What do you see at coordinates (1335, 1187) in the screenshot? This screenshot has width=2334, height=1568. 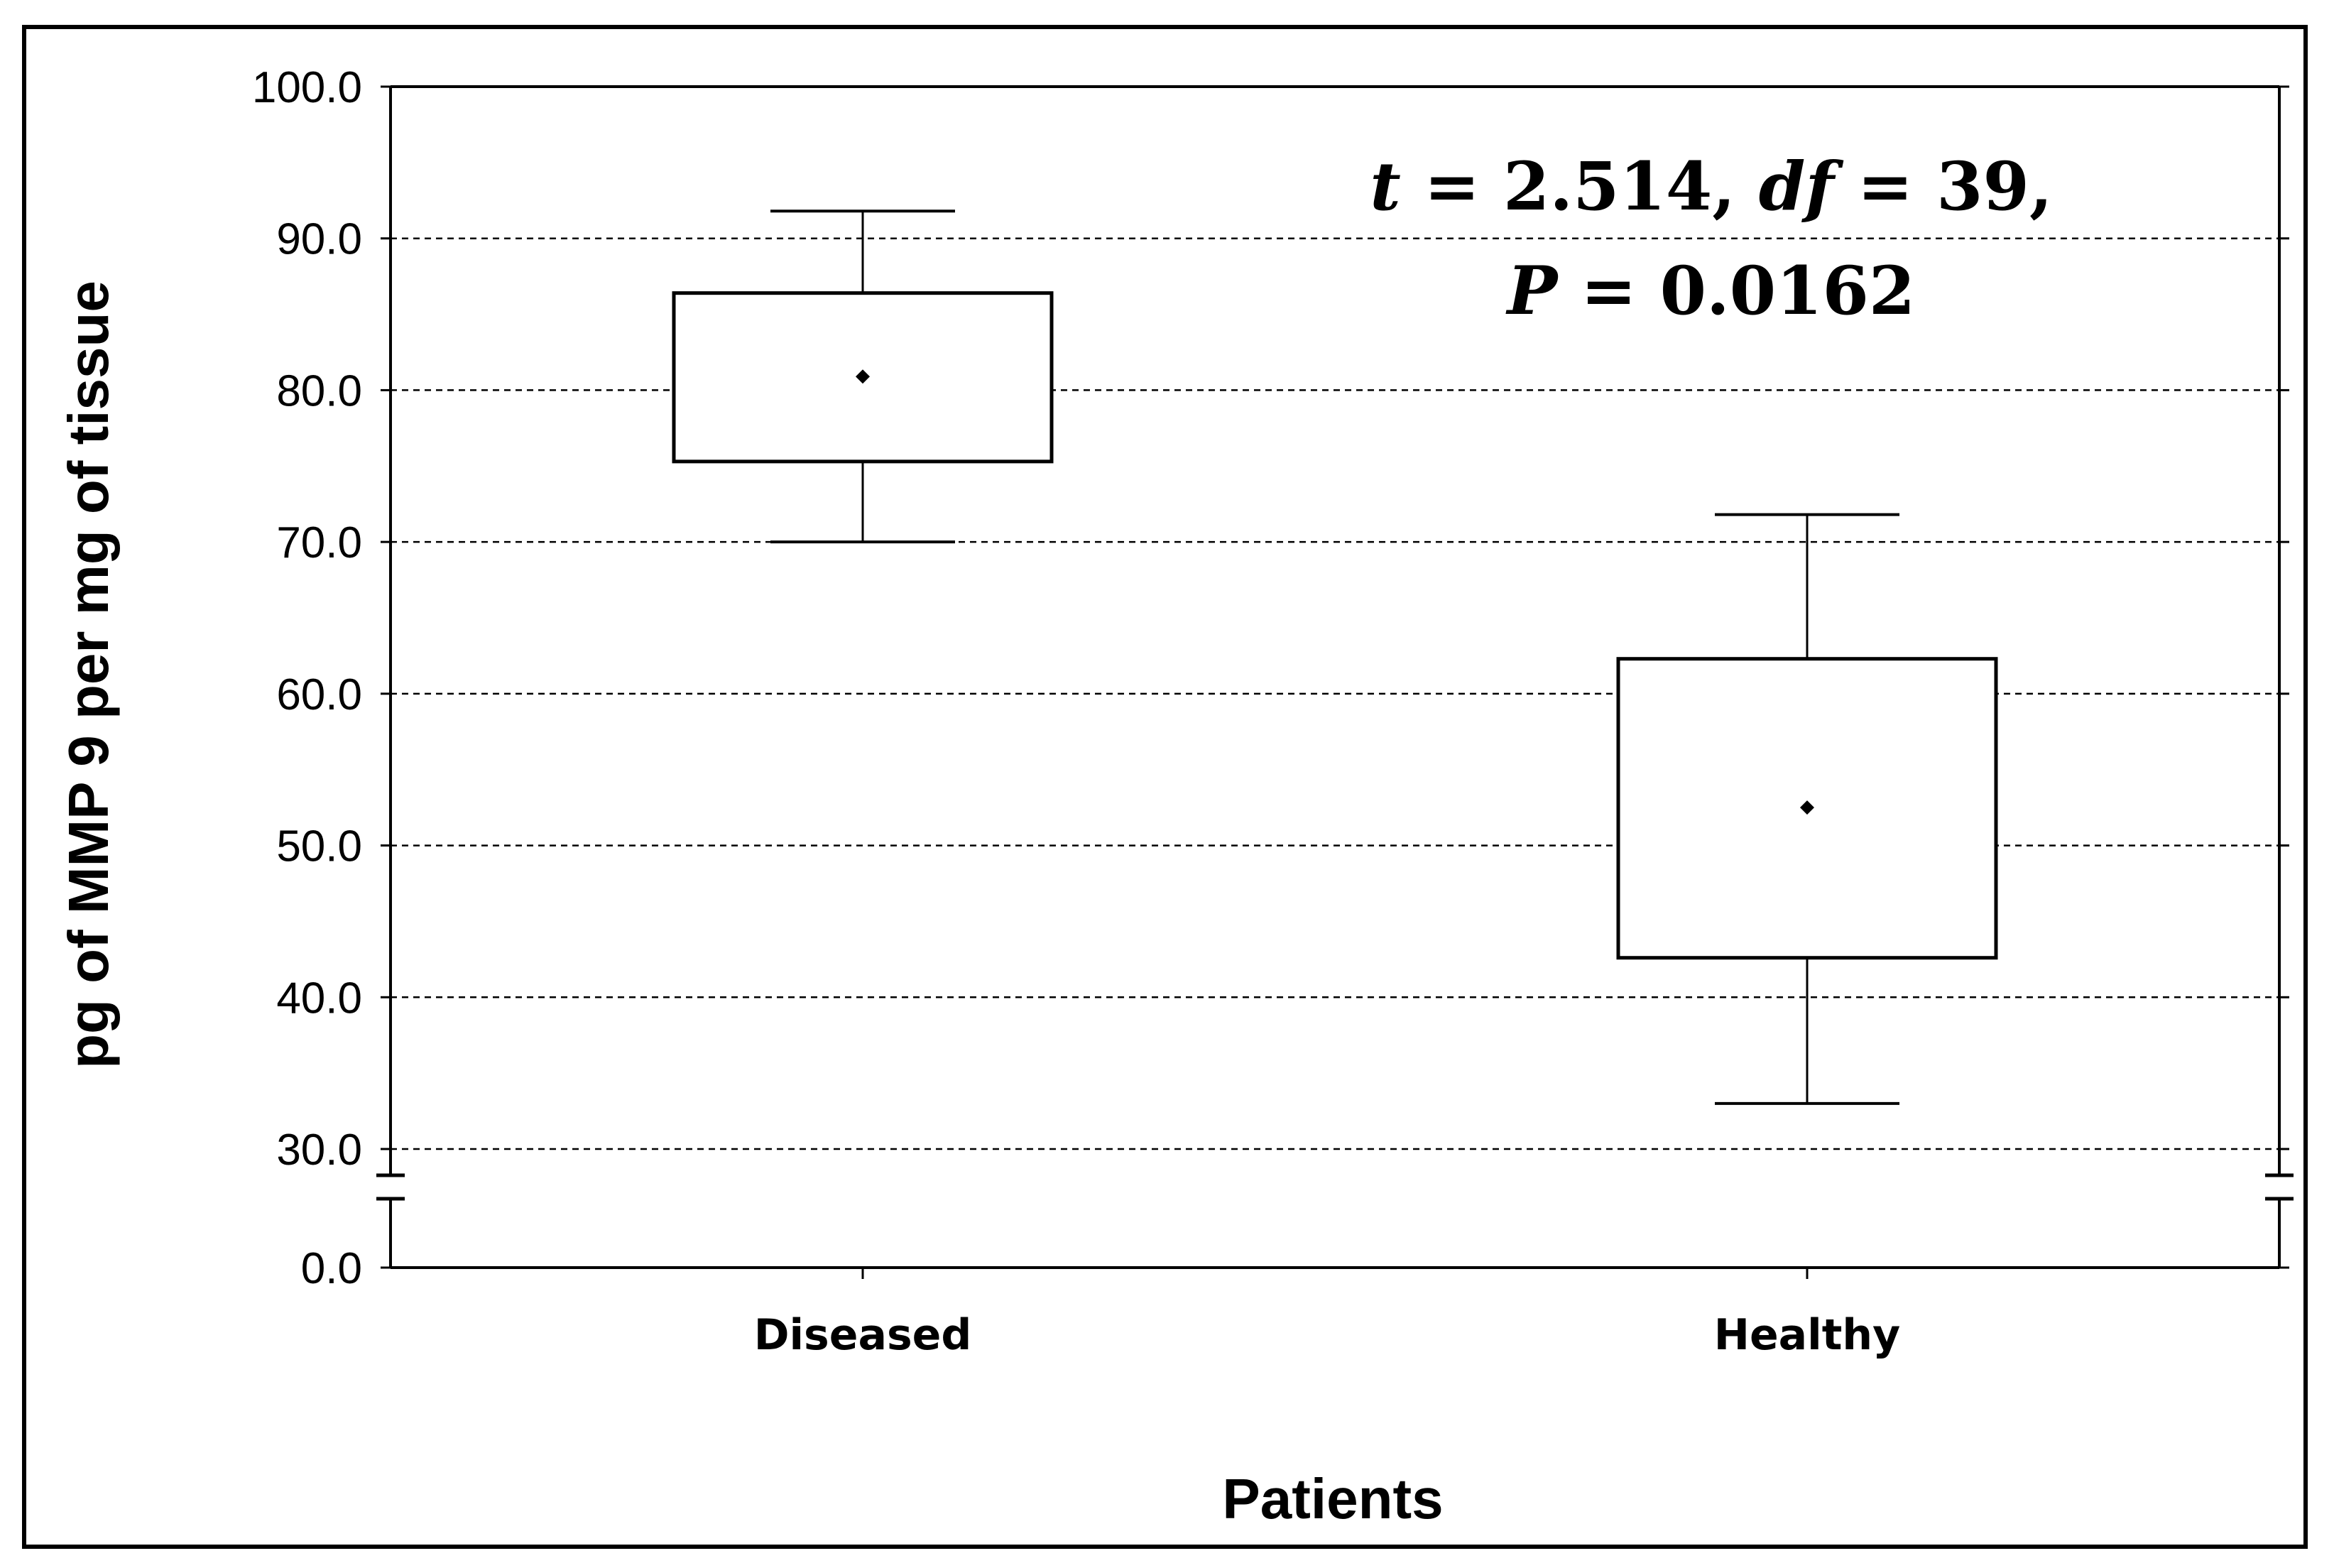 I see `axis-break` at bounding box center [1335, 1187].